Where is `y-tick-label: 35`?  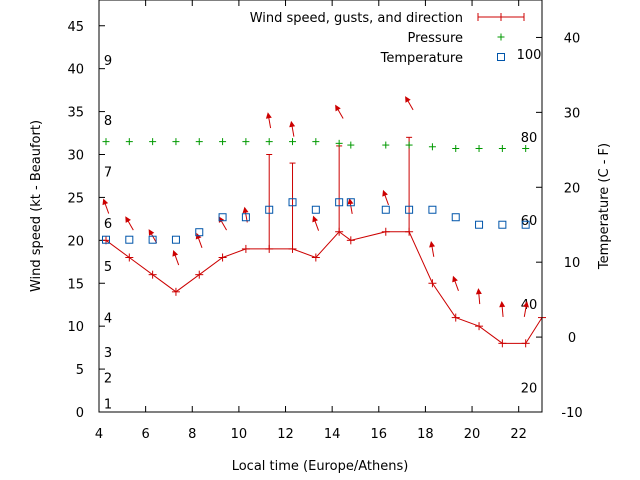
y-tick-label: 35 is located at coordinates (75, 113).